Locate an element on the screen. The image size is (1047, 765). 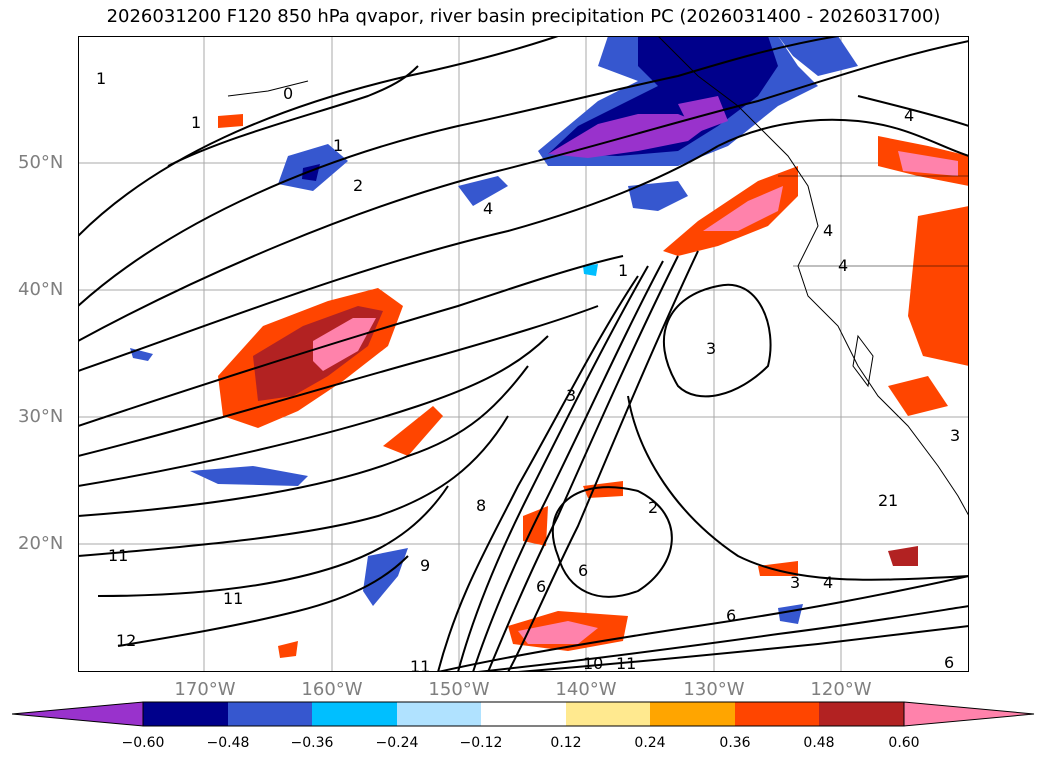
contour-1a is located at coordinates (318, 136).